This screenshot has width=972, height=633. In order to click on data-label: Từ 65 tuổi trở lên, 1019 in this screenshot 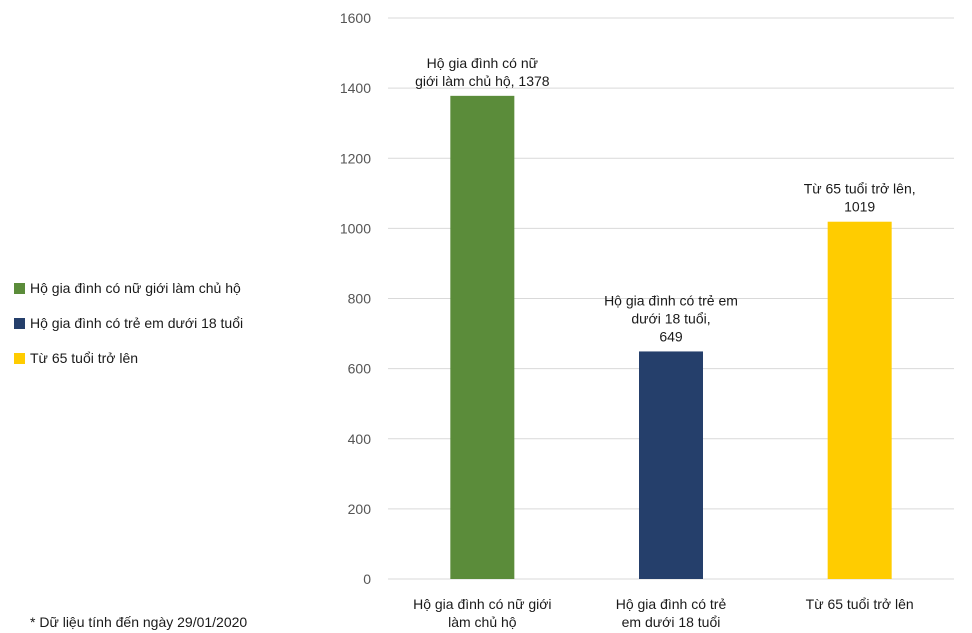, I will do `click(860, 198)`.